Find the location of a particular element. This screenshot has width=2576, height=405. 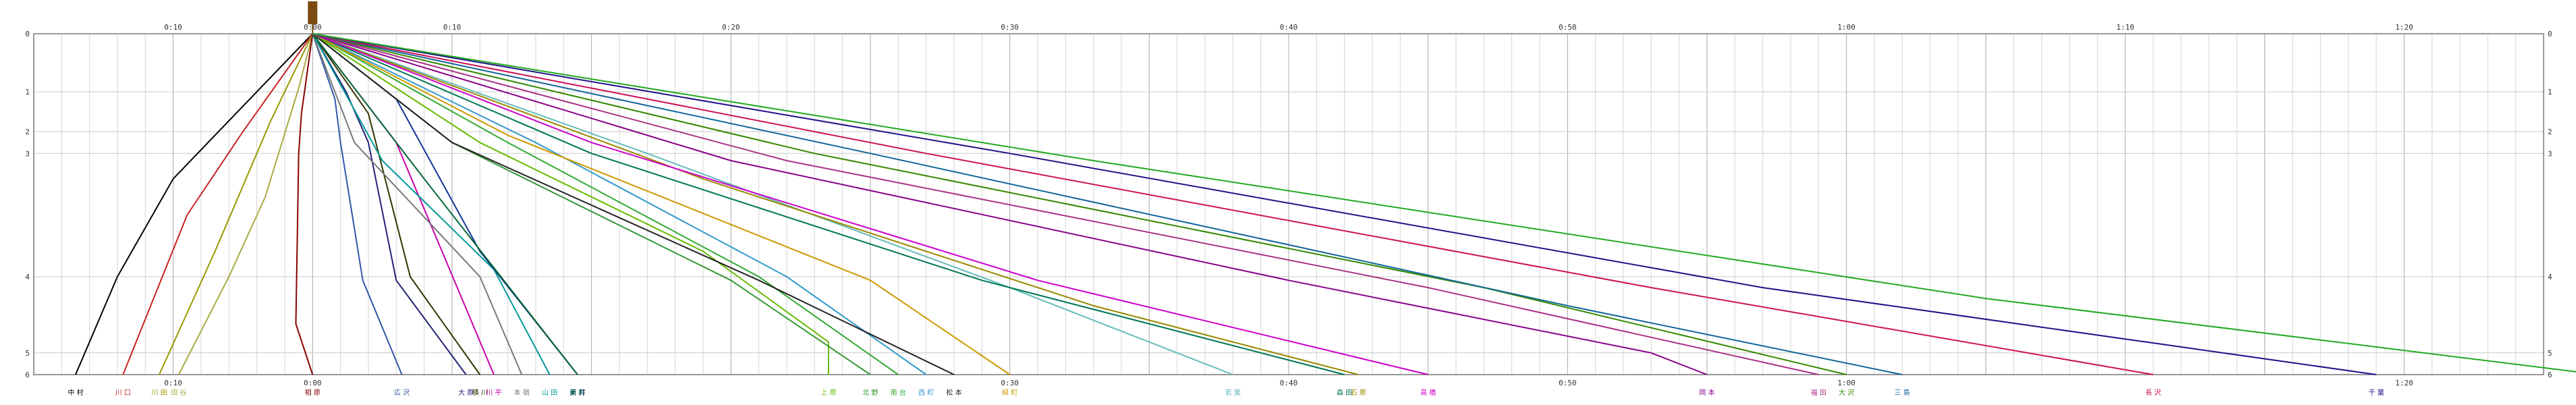

origin-flag is located at coordinates (313, 13).